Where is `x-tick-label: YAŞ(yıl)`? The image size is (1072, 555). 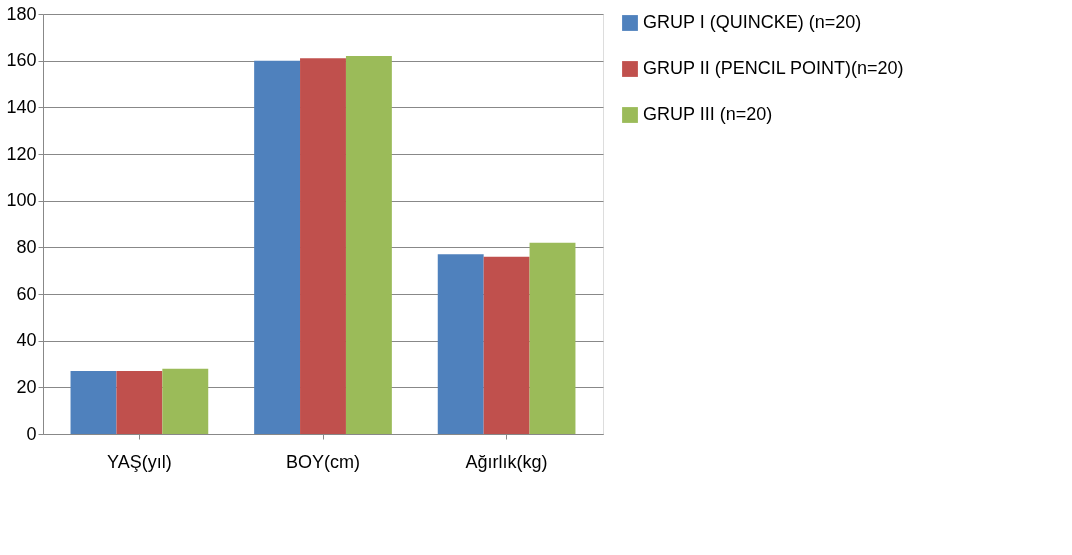
x-tick-label: YAŞ(yıl) is located at coordinates (139, 461).